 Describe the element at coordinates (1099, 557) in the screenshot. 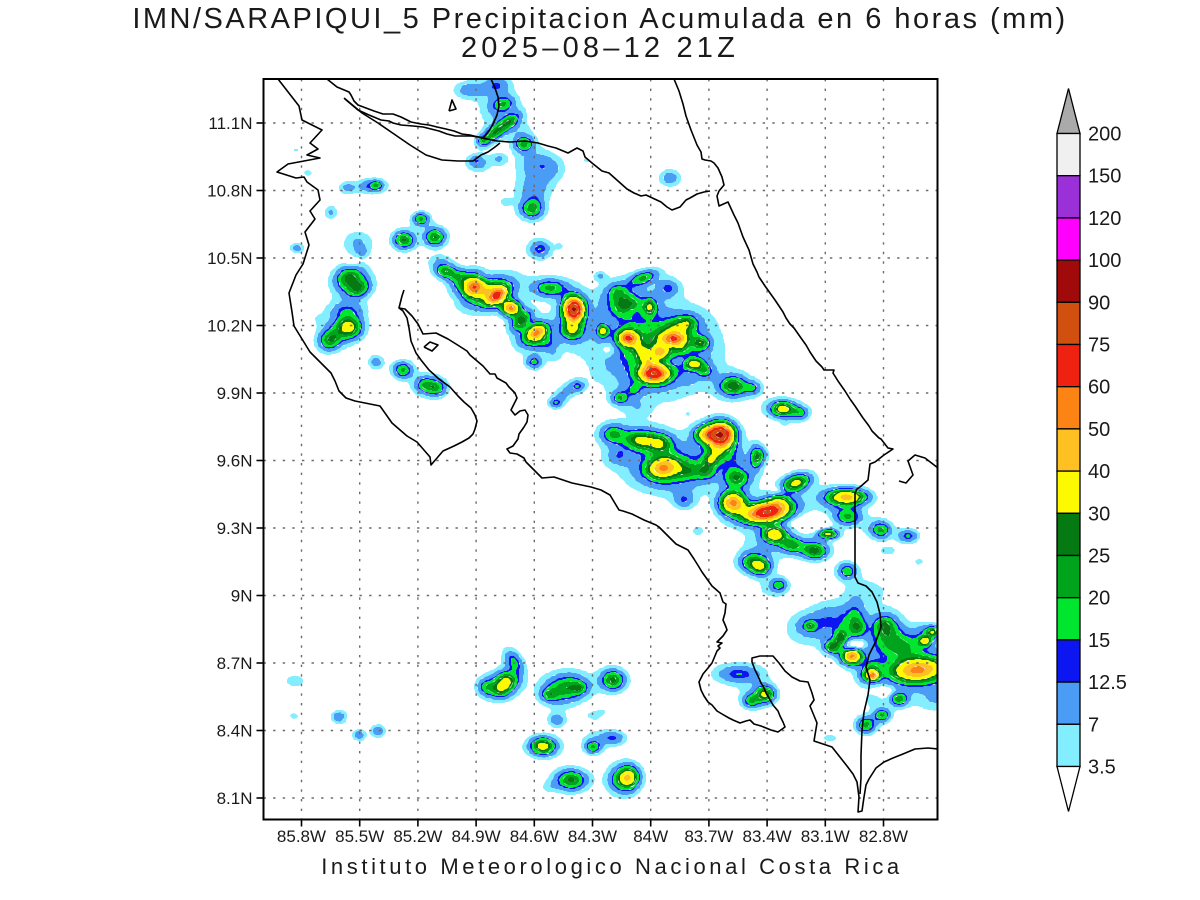

I see `svg-text: 25` at that location.